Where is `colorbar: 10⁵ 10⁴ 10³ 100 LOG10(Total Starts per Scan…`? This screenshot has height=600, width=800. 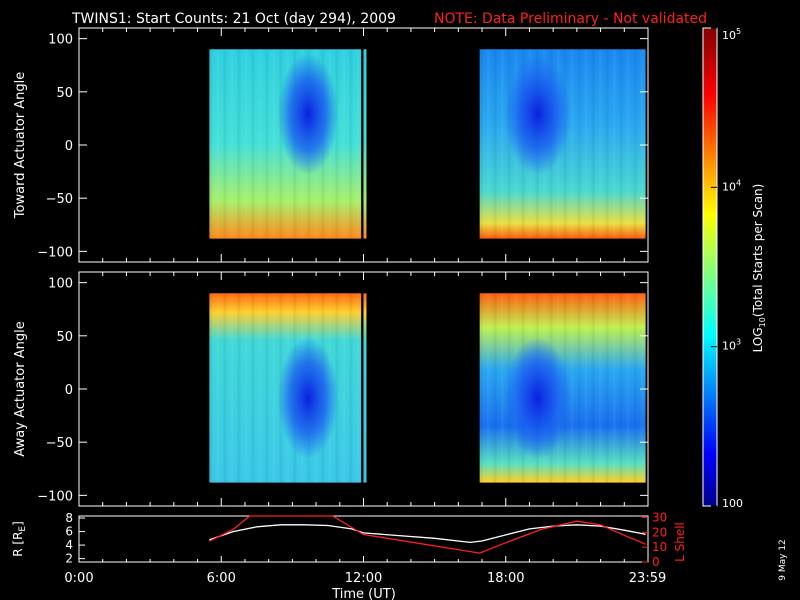 colorbar: 10⁵ 10⁴ 10³ 100 LOG10(Total Starts per Scan… is located at coordinates (734, 268).